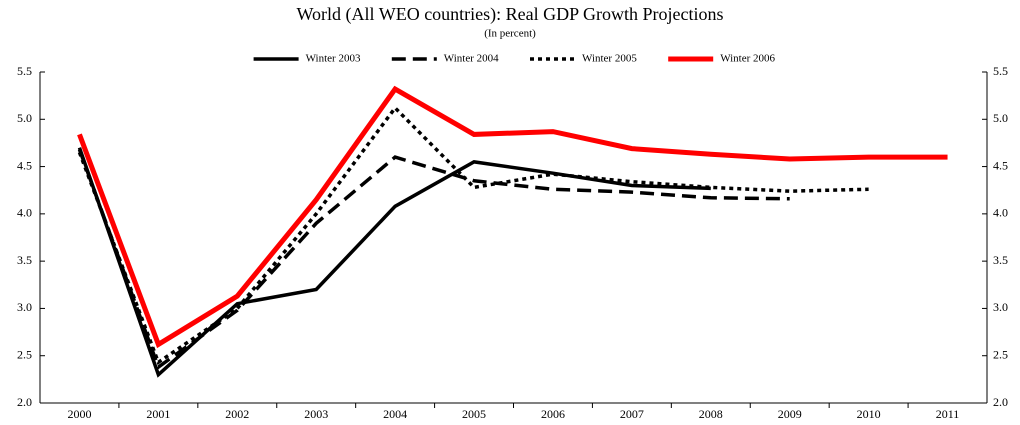 The image size is (1020, 425). I want to click on y-tick-label: 3.0, so click(24, 307).